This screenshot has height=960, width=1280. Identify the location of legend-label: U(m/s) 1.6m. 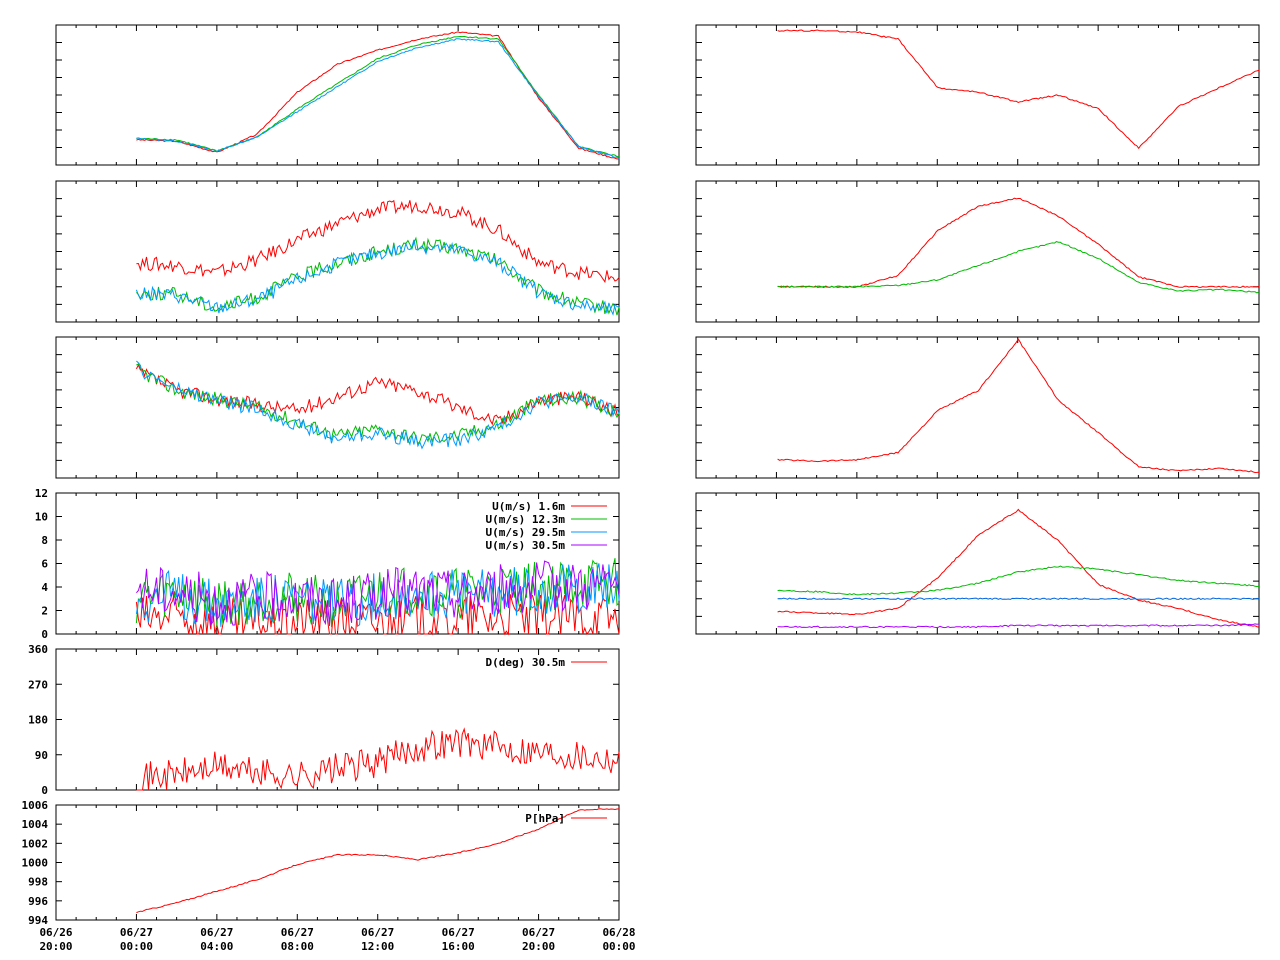
(528, 506).